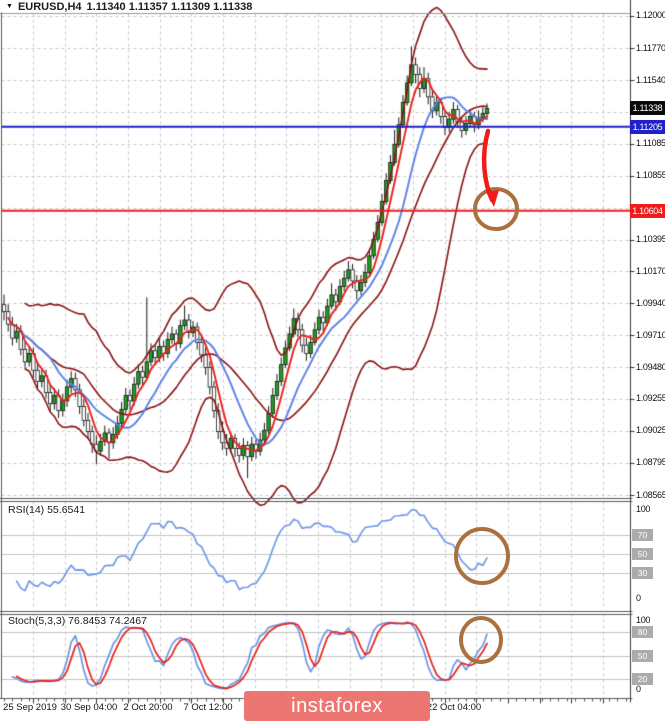 The height and width of the screenshot is (723, 665). Describe the element at coordinates (169, 7) in the screenshot. I see `ohlc-values: 1.11340 1.11357 1.11309 1.11338` at that location.